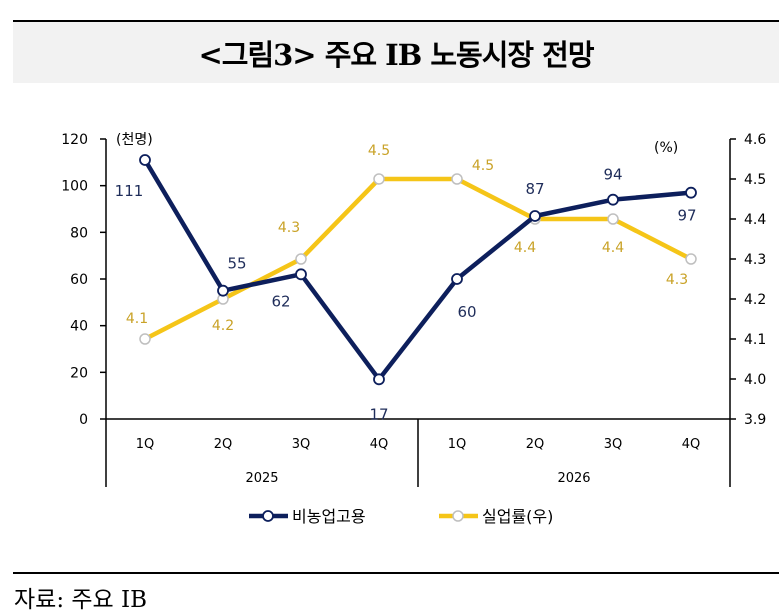 This screenshot has width=779, height=614. Describe the element at coordinates (129, 191) in the screenshot. I see `employment-data-label: 111` at that location.